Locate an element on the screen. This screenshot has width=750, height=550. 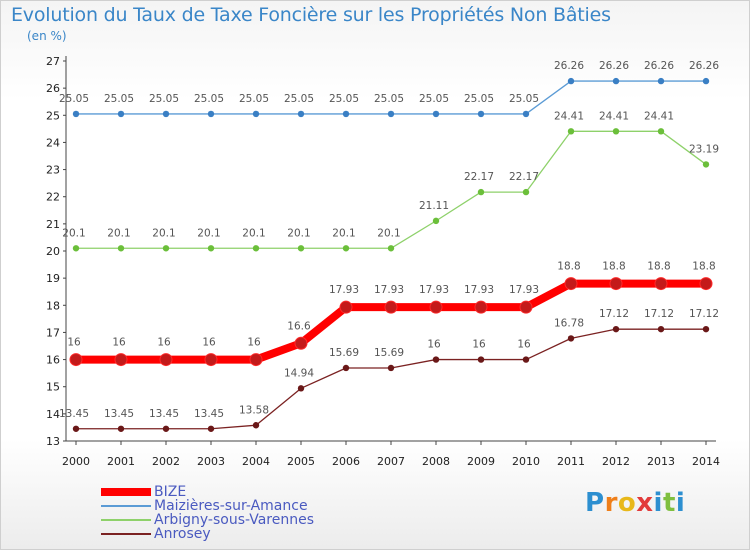
x-tick-label: 2010 is located at coordinates (526, 461).